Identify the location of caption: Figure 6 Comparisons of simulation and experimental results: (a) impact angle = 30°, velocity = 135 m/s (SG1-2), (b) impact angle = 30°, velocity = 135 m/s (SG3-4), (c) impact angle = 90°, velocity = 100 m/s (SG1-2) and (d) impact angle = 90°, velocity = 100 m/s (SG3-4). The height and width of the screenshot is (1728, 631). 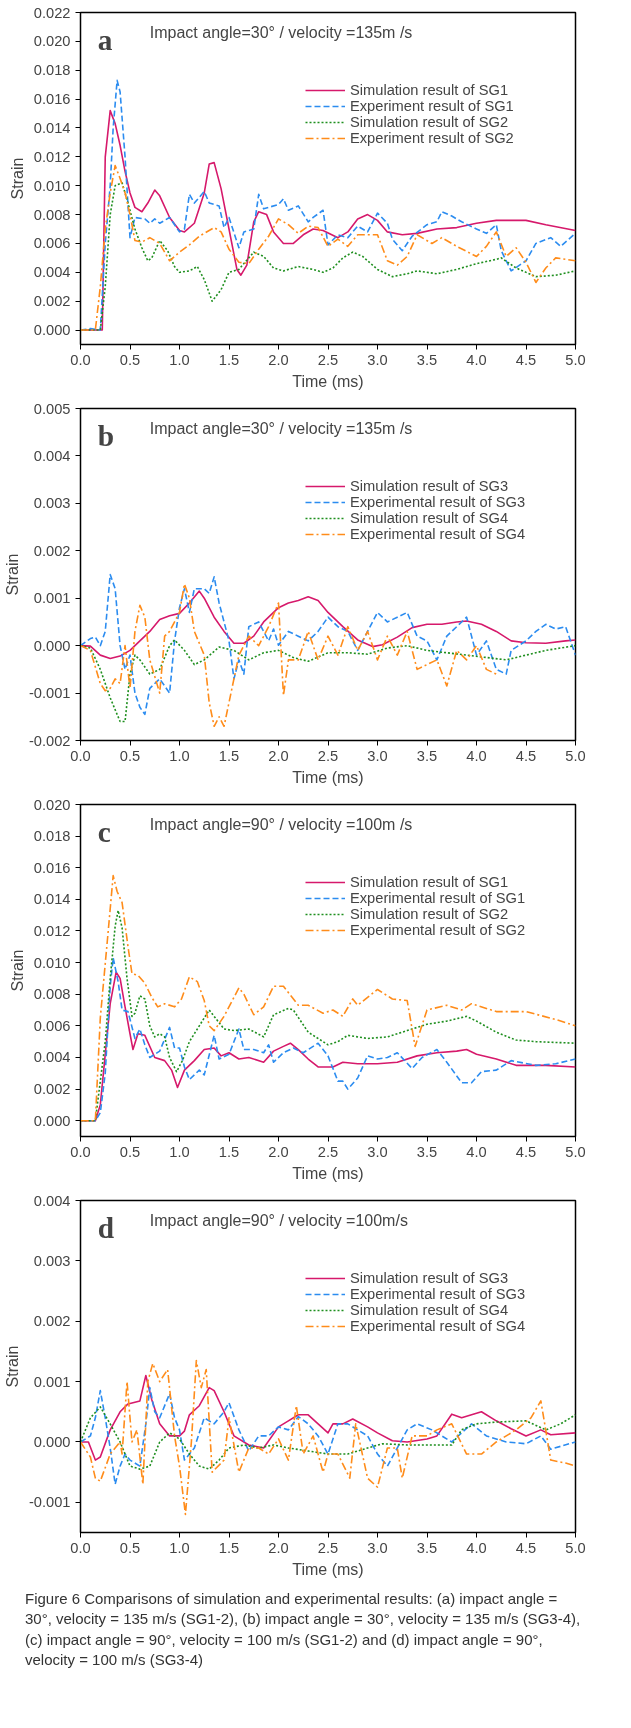
(303, 1629).